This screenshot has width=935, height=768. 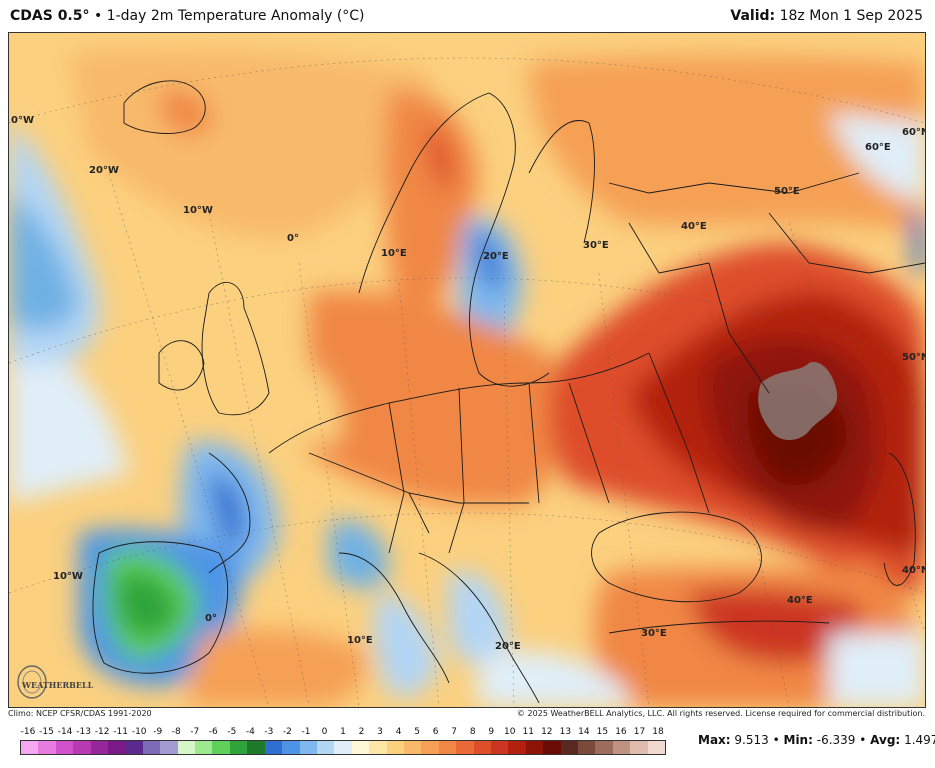 What do you see at coordinates (398, 732) in the screenshot?
I see `colorbar-tick-label: 4` at bounding box center [398, 732].